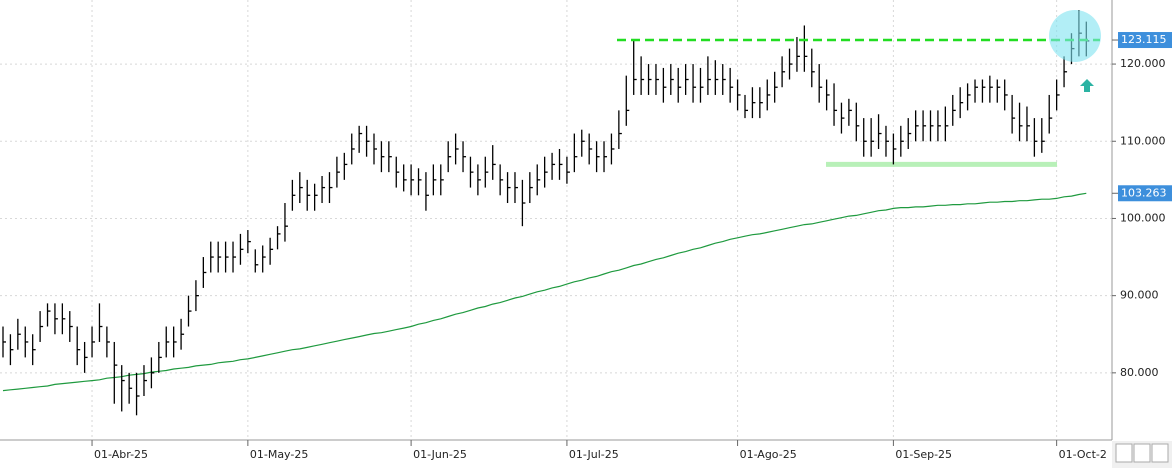 Image resolution: width=1172 pixels, height=468 pixels. I want to click on y-tick-label: 100.000, so click(1143, 217).